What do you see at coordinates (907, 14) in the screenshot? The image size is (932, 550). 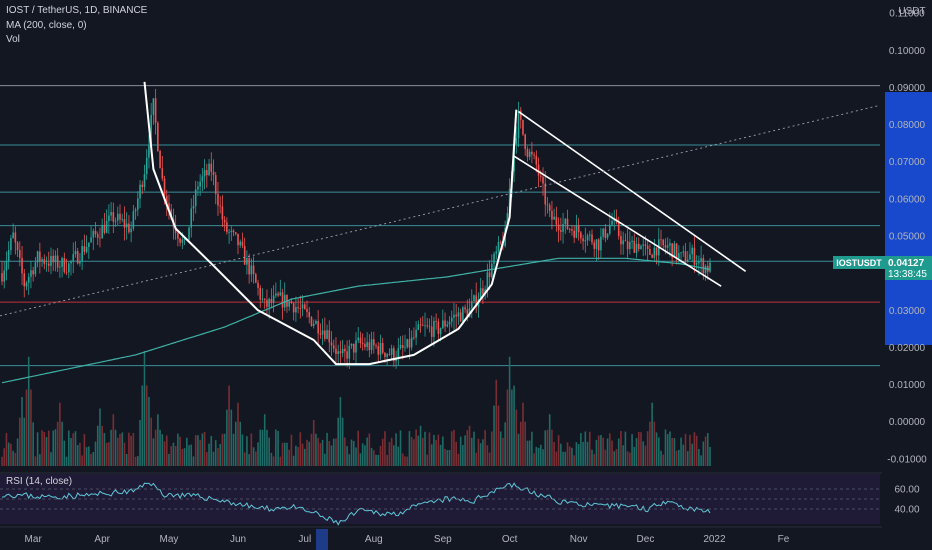 I see `price-tick-label: 0.11000` at bounding box center [907, 14].